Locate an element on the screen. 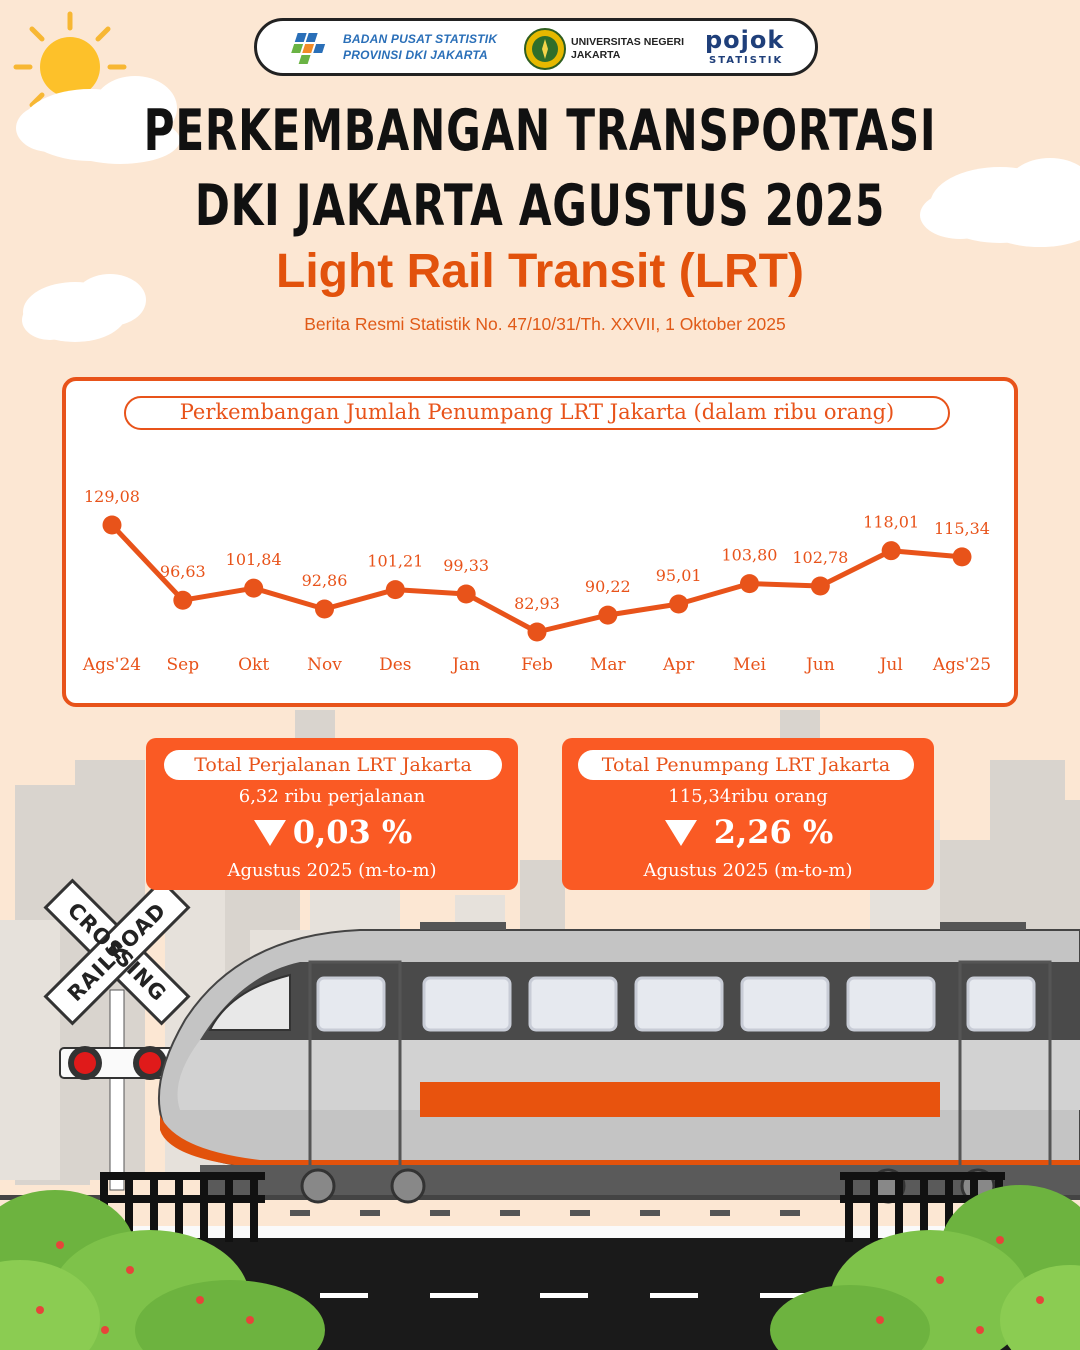  bushes-left is located at coordinates (162, 1270).